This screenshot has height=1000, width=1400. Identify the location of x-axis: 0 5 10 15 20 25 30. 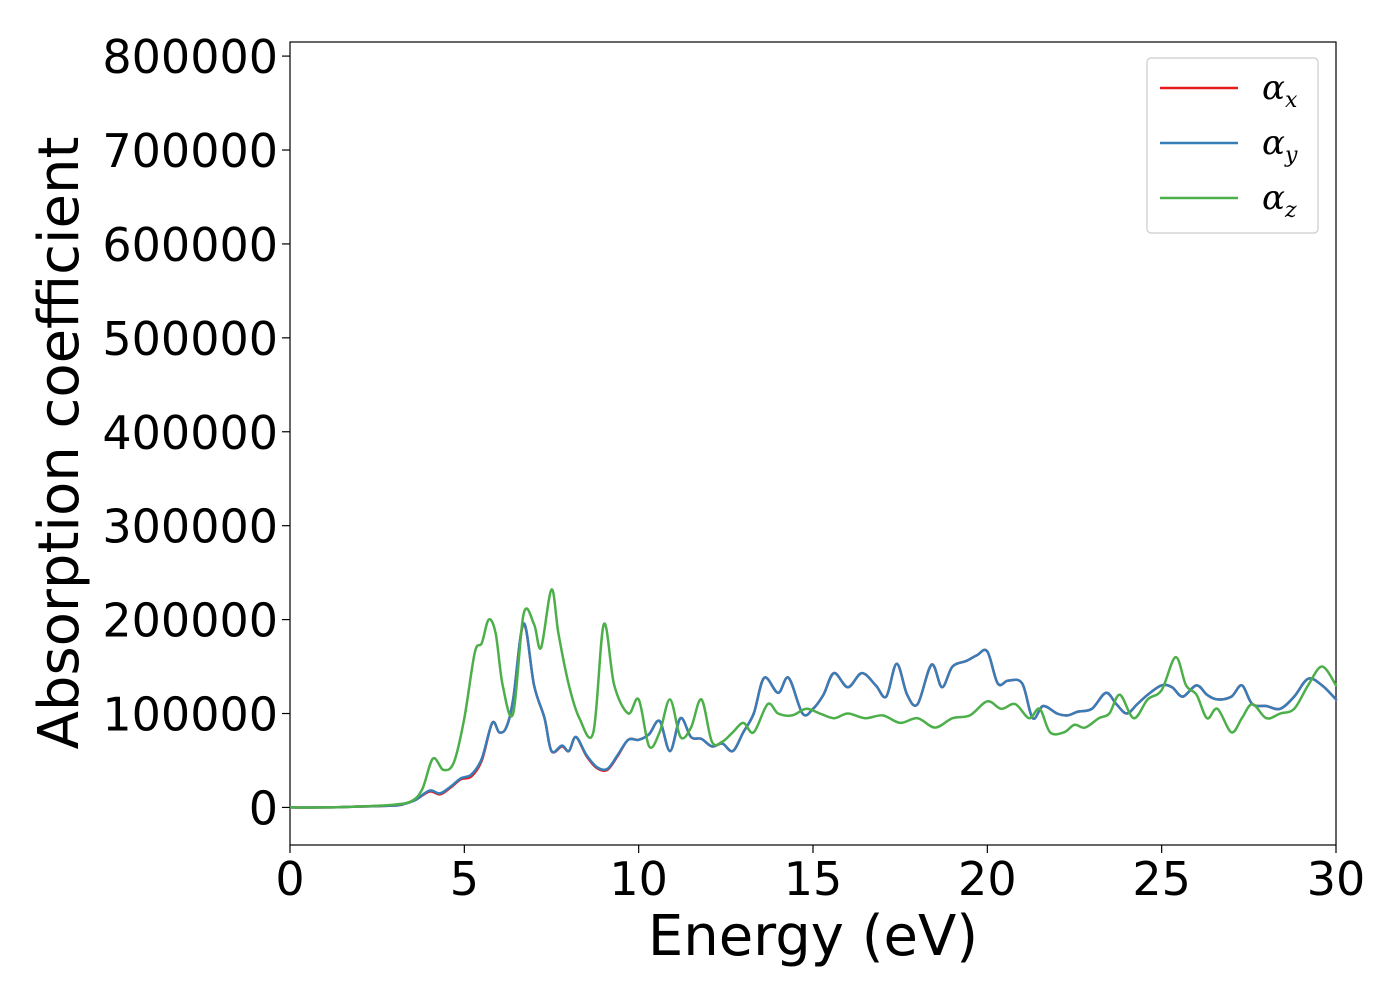
(820, 875).